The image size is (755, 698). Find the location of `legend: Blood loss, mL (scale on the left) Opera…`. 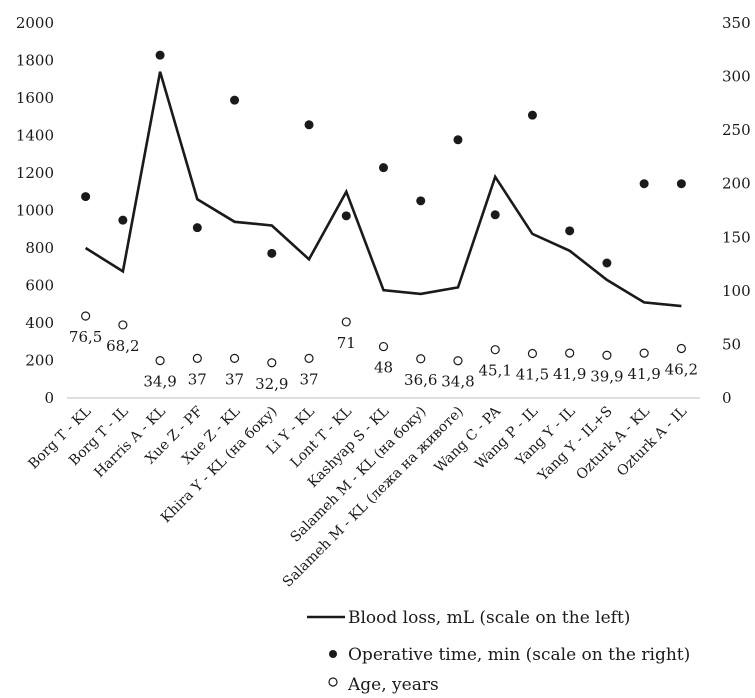

legend: Blood loss, mL (scale on the left) Opera… is located at coordinates (498, 651).